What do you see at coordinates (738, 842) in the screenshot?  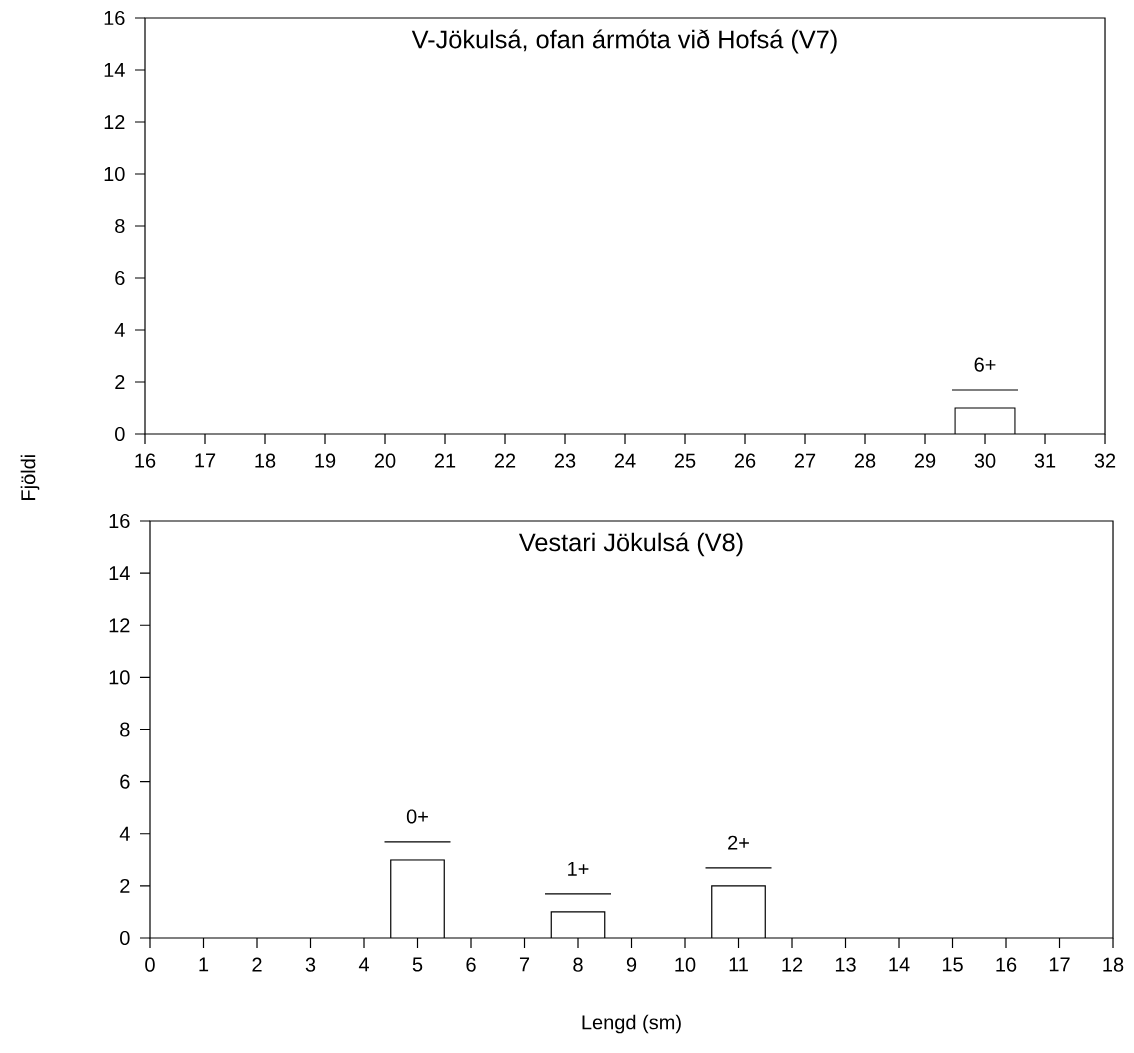 I see `annotation: 2+` at bounding box center [738, 842].